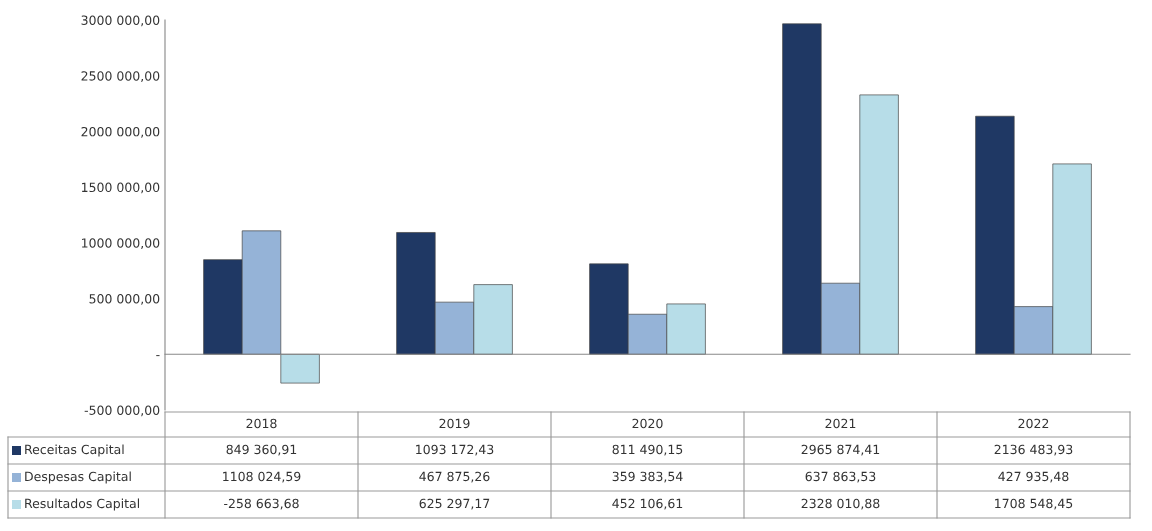 The image size is (1152, 531). Describe the element at coordinates (840, 423) in the screenshot. I see `x-tick-label: 2021` at that location.